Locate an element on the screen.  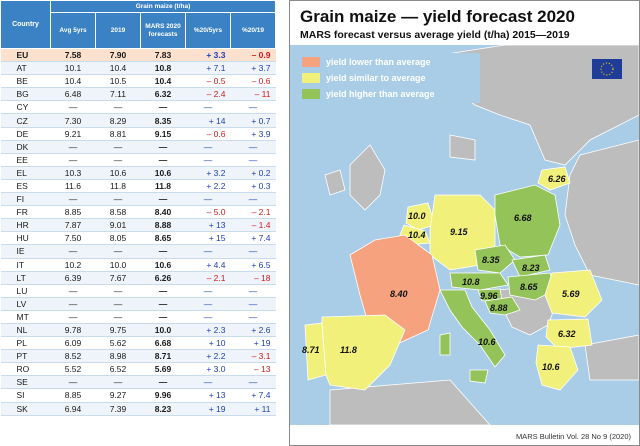
fc-cell: 8.23 is located at coordinates (163, 409).